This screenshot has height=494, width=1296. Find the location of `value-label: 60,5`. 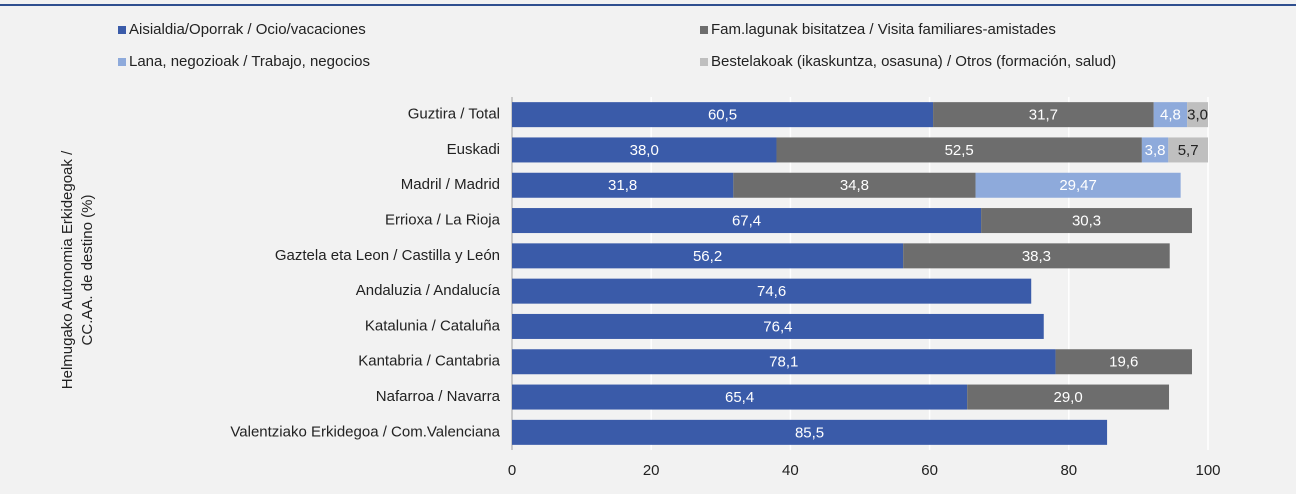

value-label: 60,5 is located at coordinates (722, 115).